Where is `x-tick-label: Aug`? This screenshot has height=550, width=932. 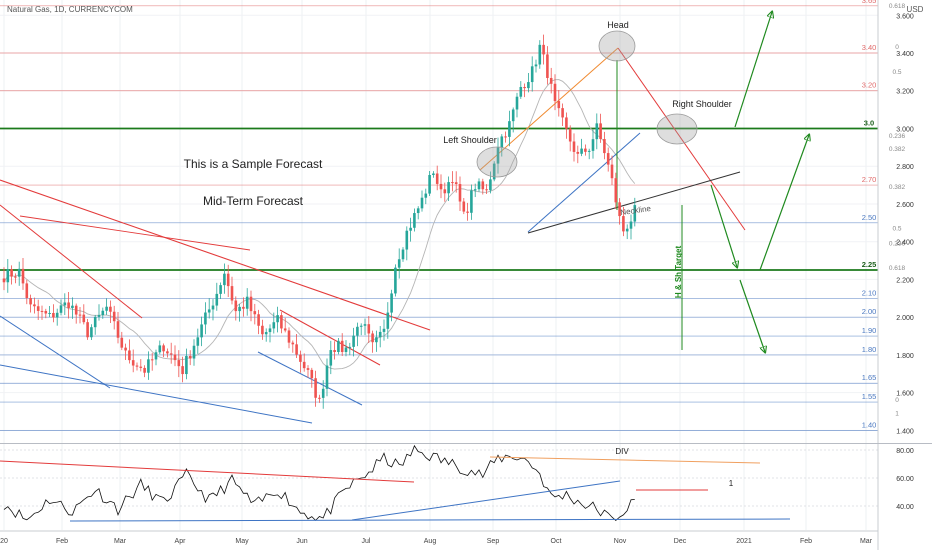
x-tick-label: Aug is located at coordinates (430, 541).